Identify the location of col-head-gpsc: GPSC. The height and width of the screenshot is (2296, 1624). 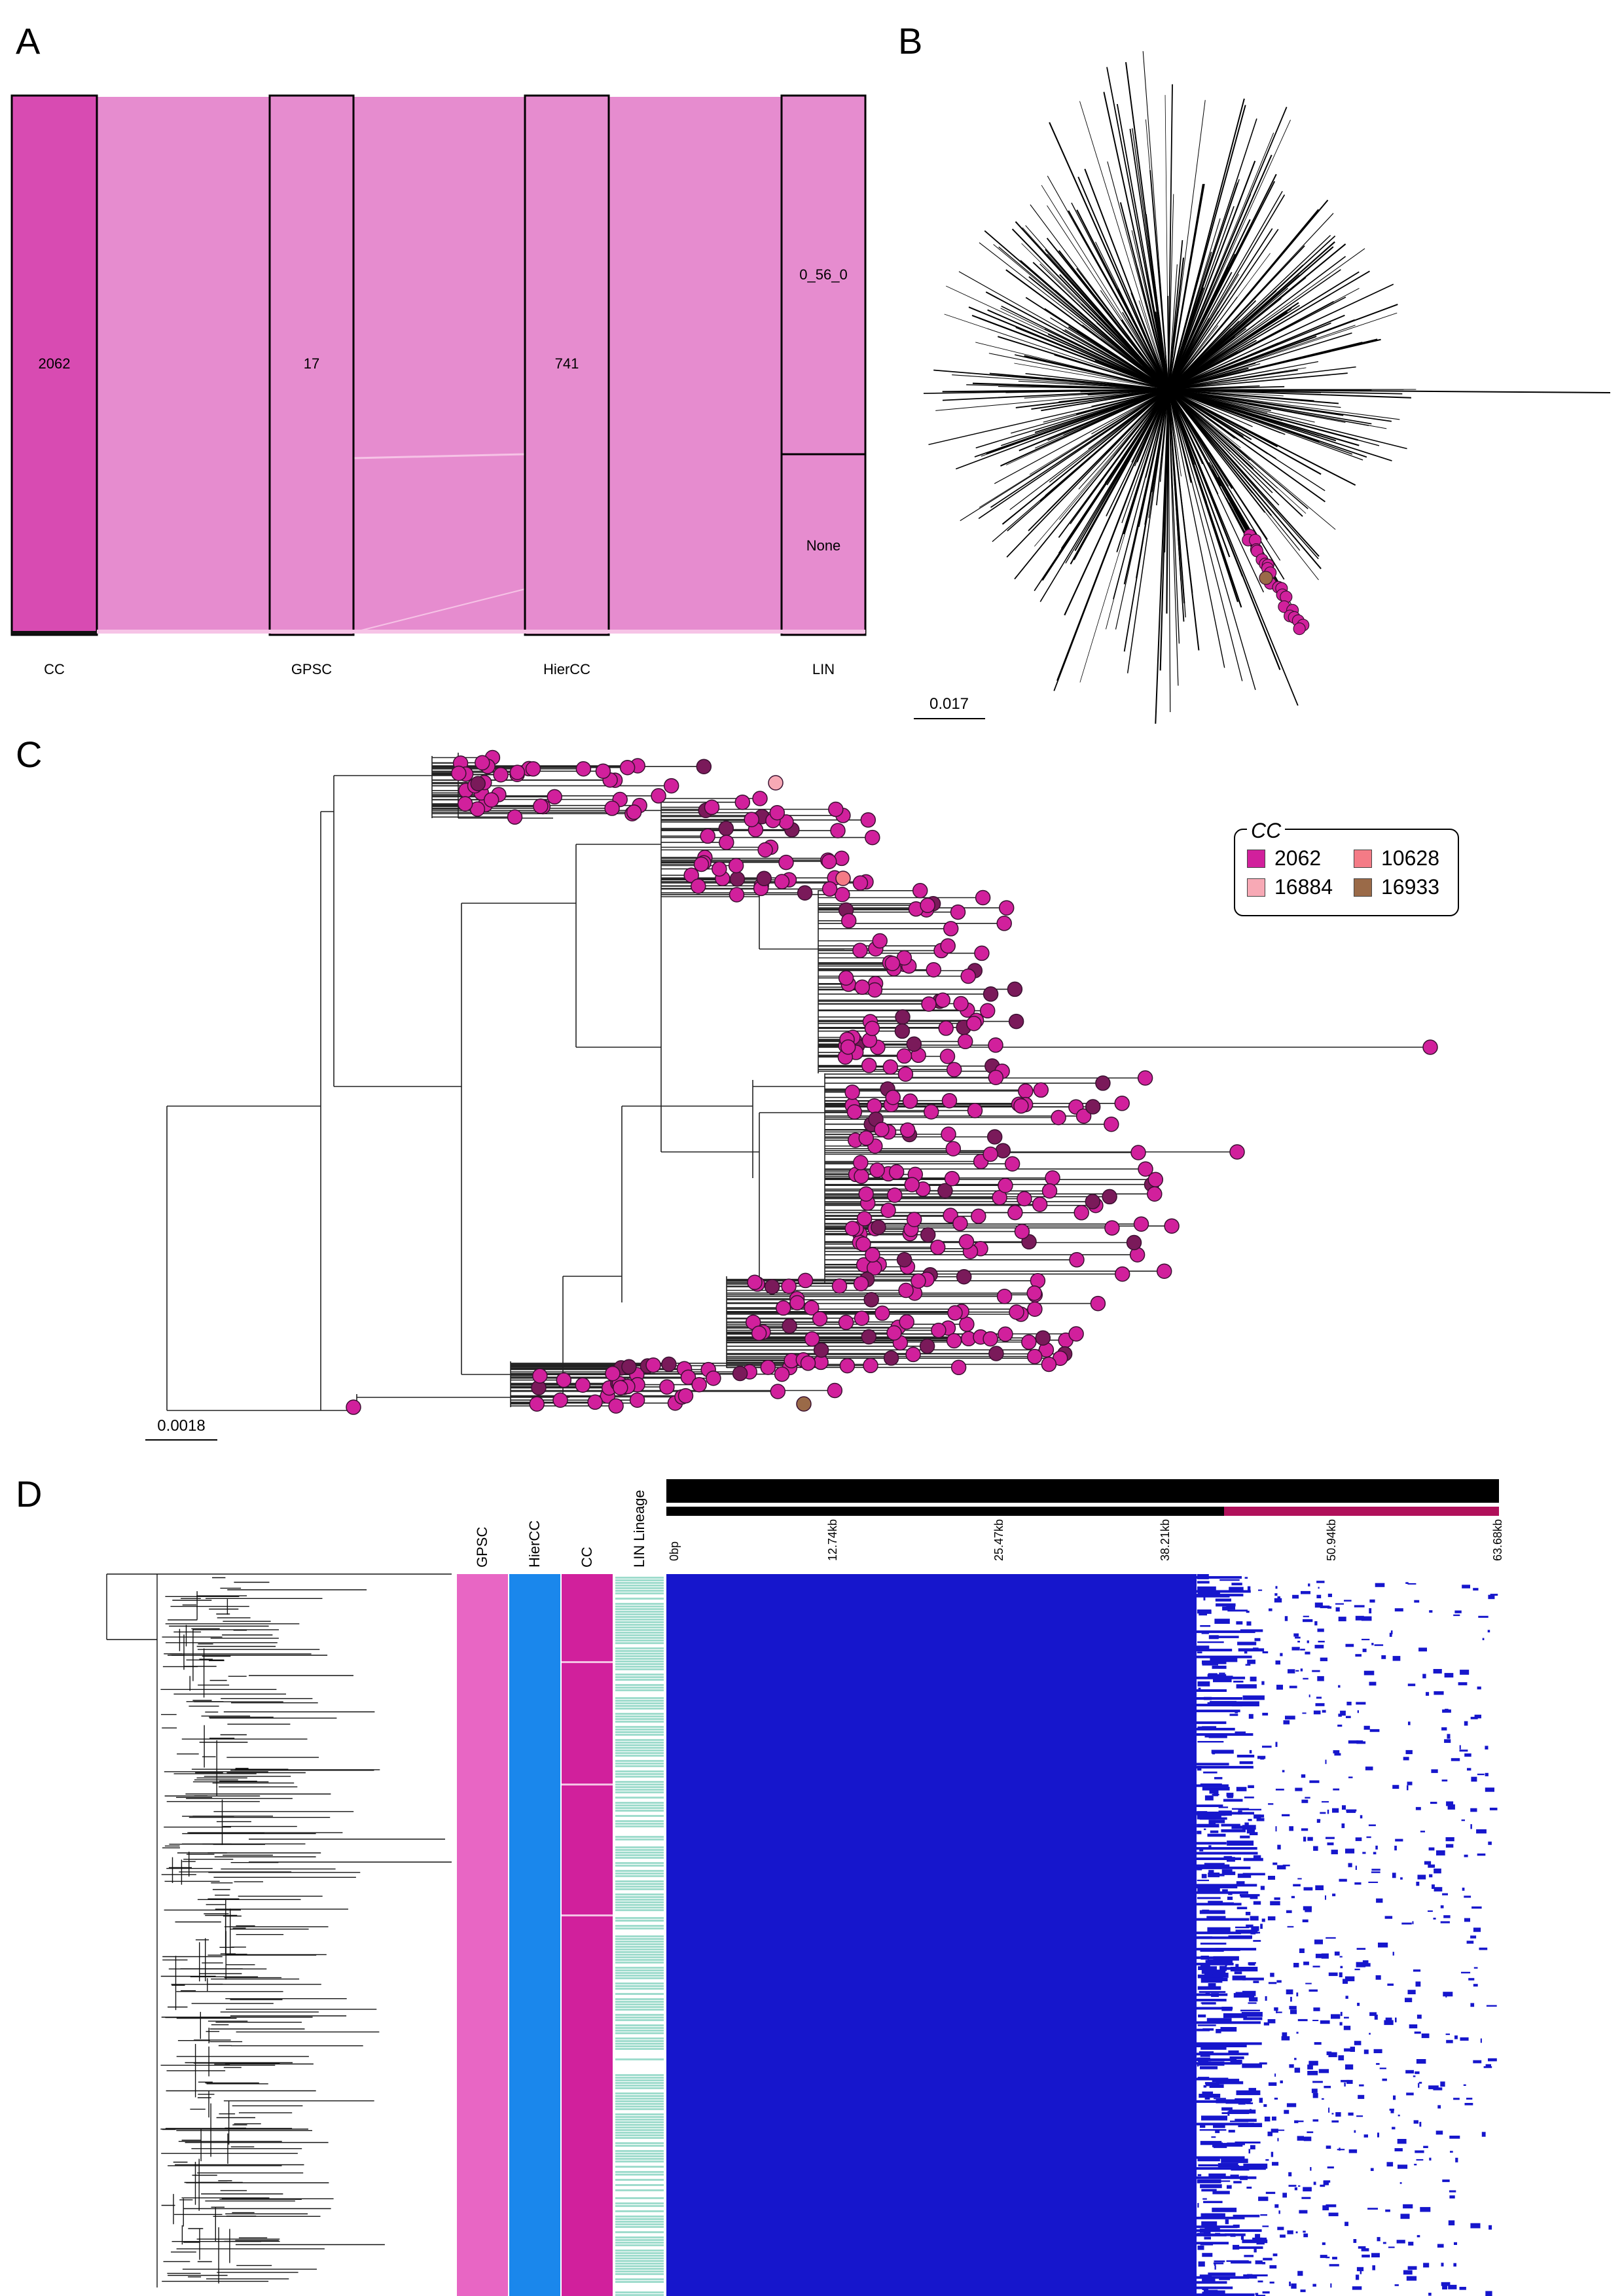
(482, 1547).